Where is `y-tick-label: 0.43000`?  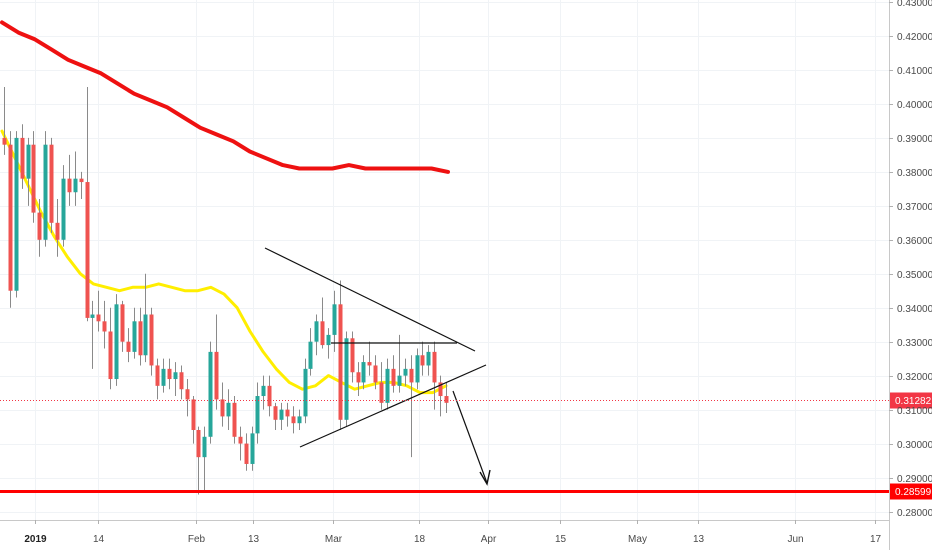 y-tick-label: 0.43000 is located at coordinates (914, 4).